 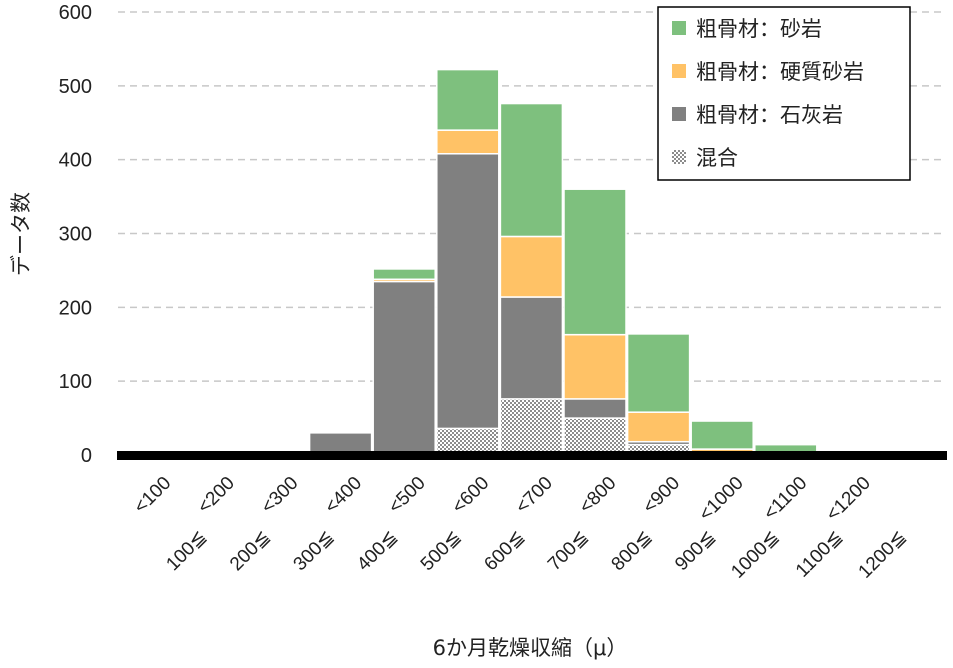 What do you see at coordinates (86, 456) in the screenshot?
I see `y-tick-label: 0` at bounding box center [86, 456].